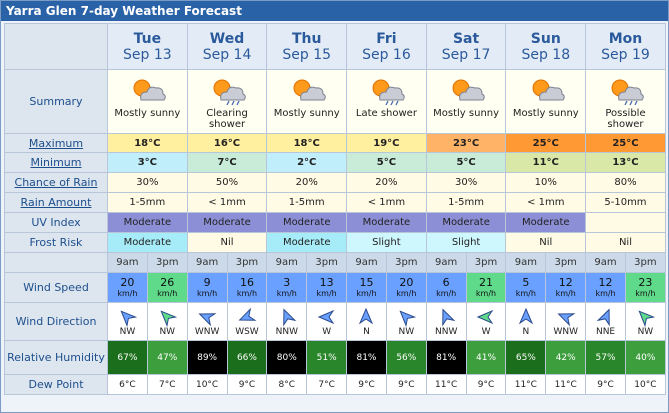 The height and width of the screenshot is (413, 669). I want to click on dew-point-cell: 8°C, so click(287, 384).